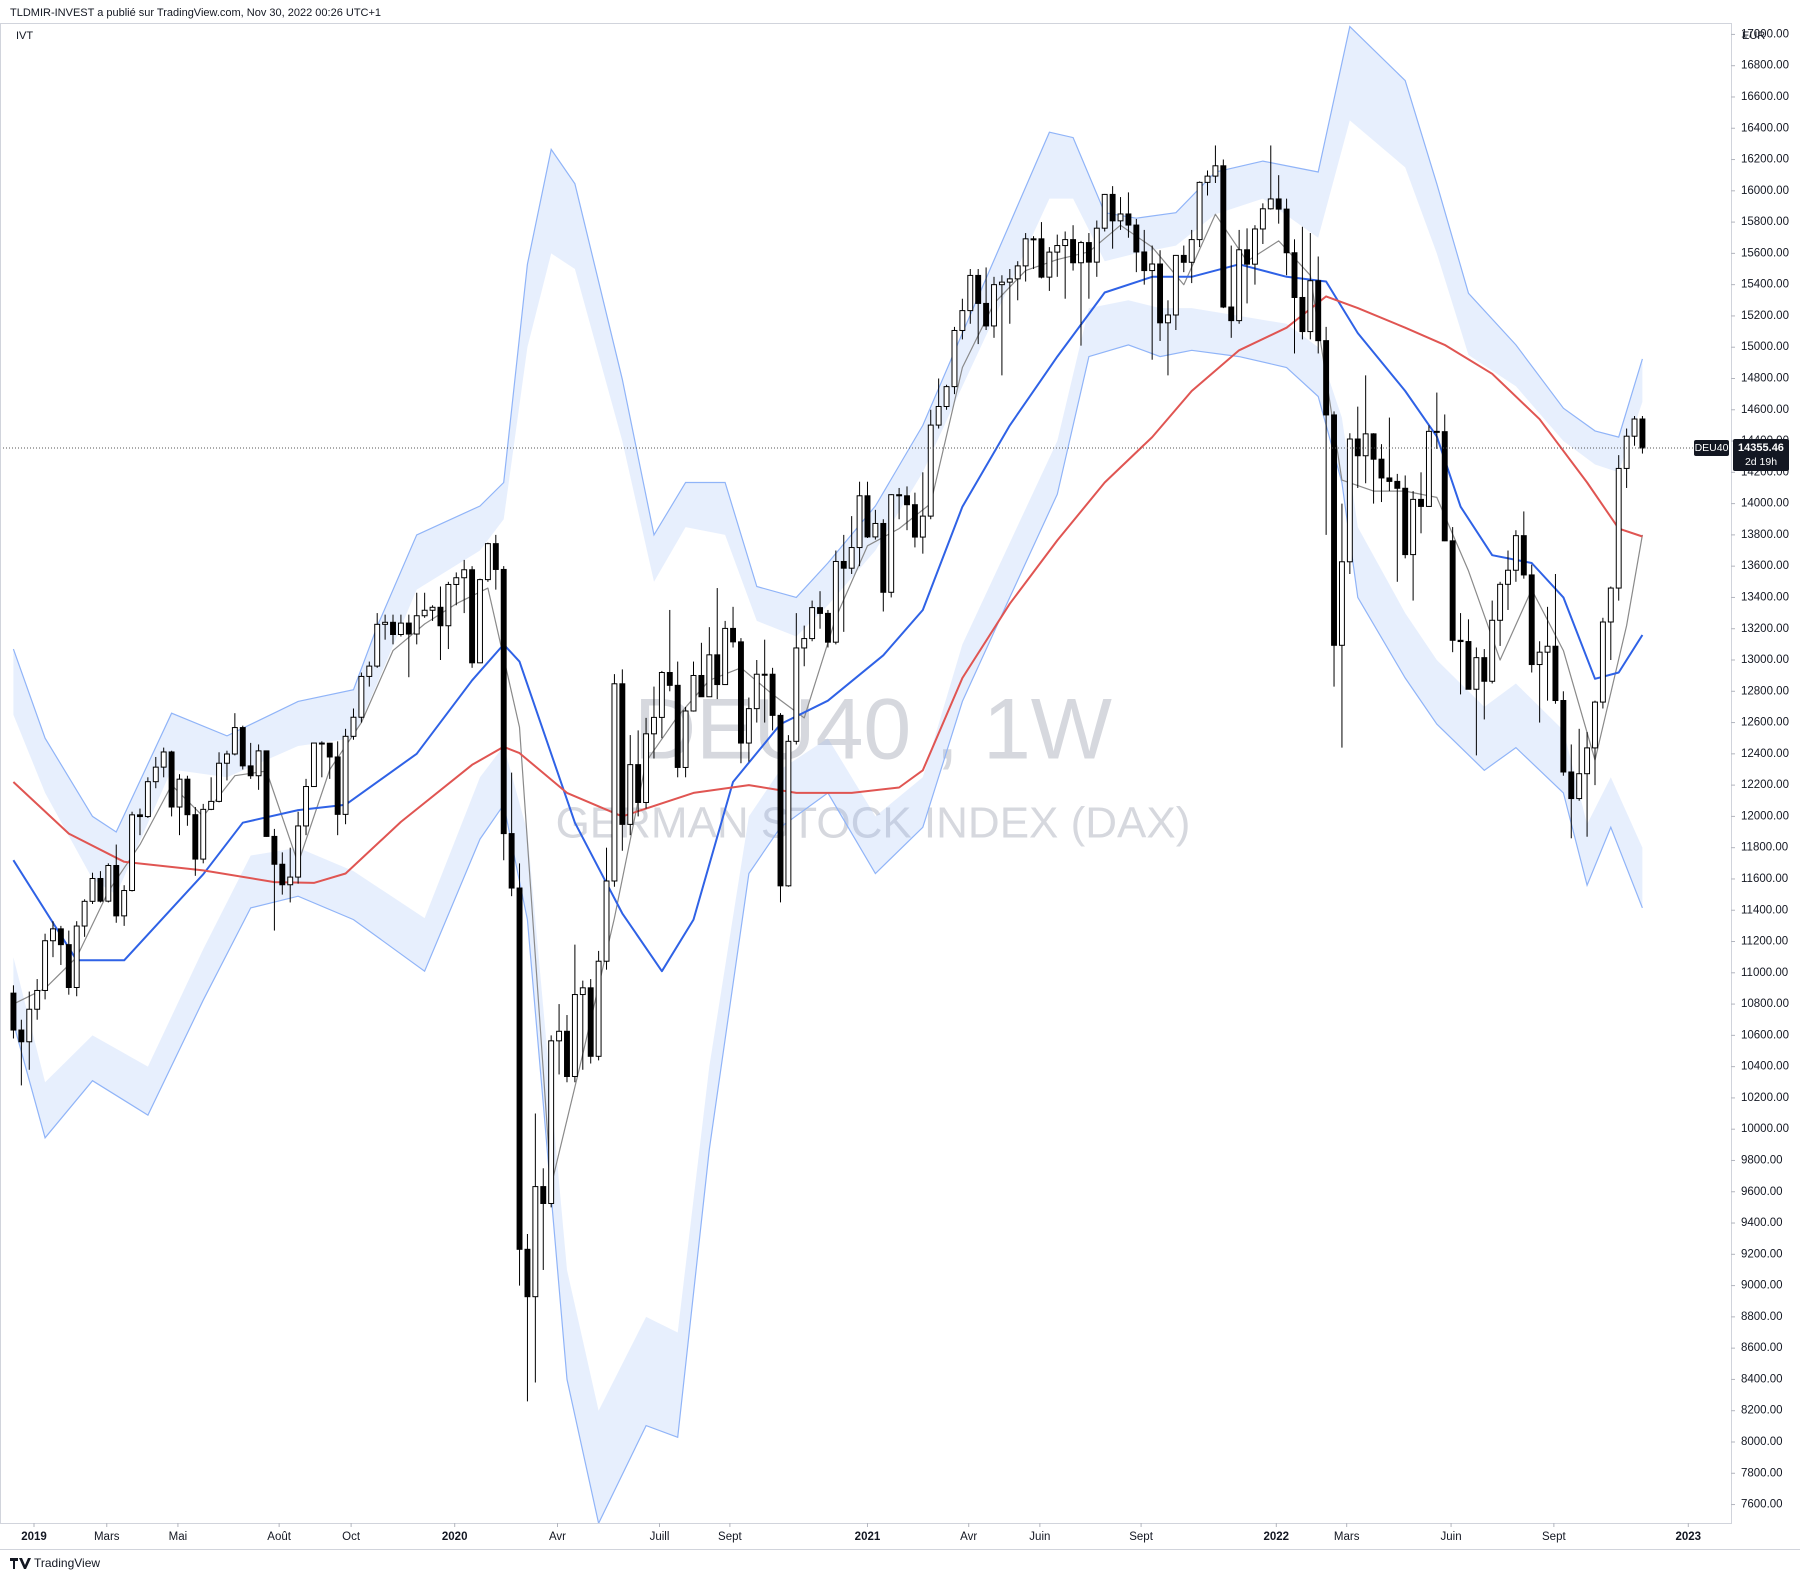 The width and height of the screenshot is (1800, 1579). Describe the element at coordinates (1764, 879) in the screenshot. I see `y-tick-label: 11600.00` at that location.